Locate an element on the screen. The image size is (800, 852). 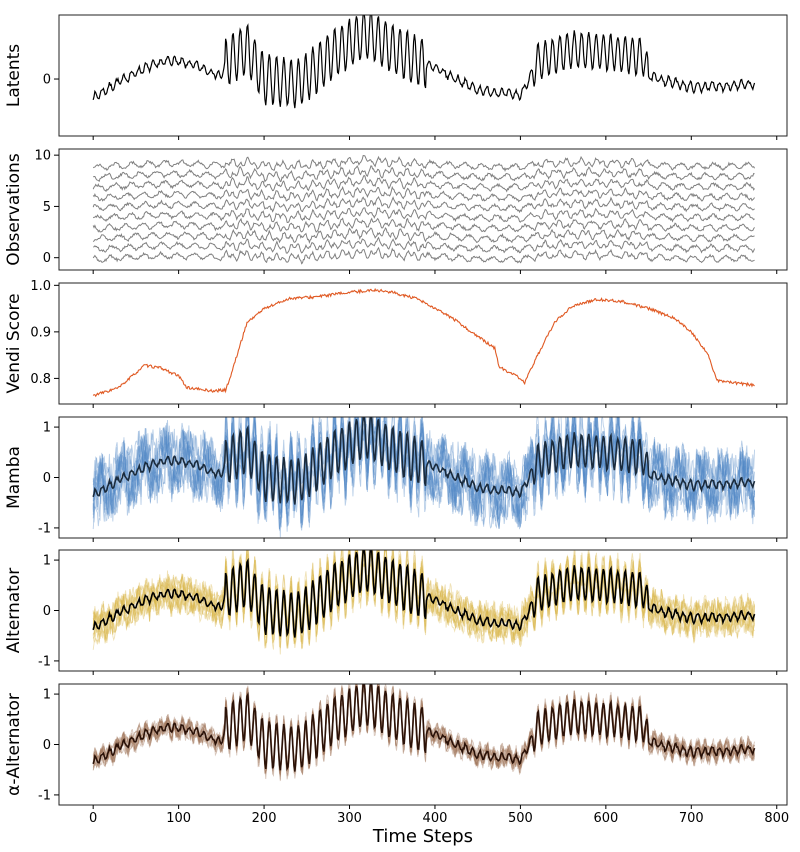
panel-4: -1 0 1 Mamba is located at coordinates (396, 479).